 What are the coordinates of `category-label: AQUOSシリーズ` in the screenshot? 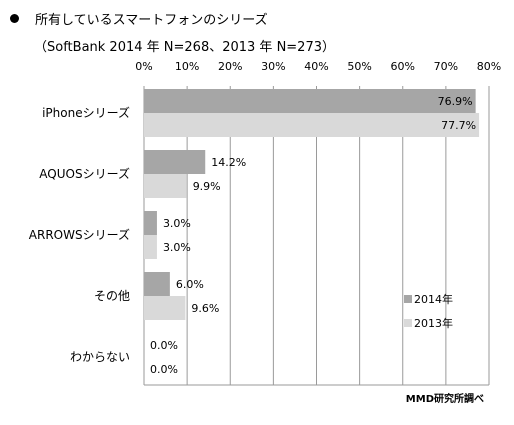 It's located at (84, 173).